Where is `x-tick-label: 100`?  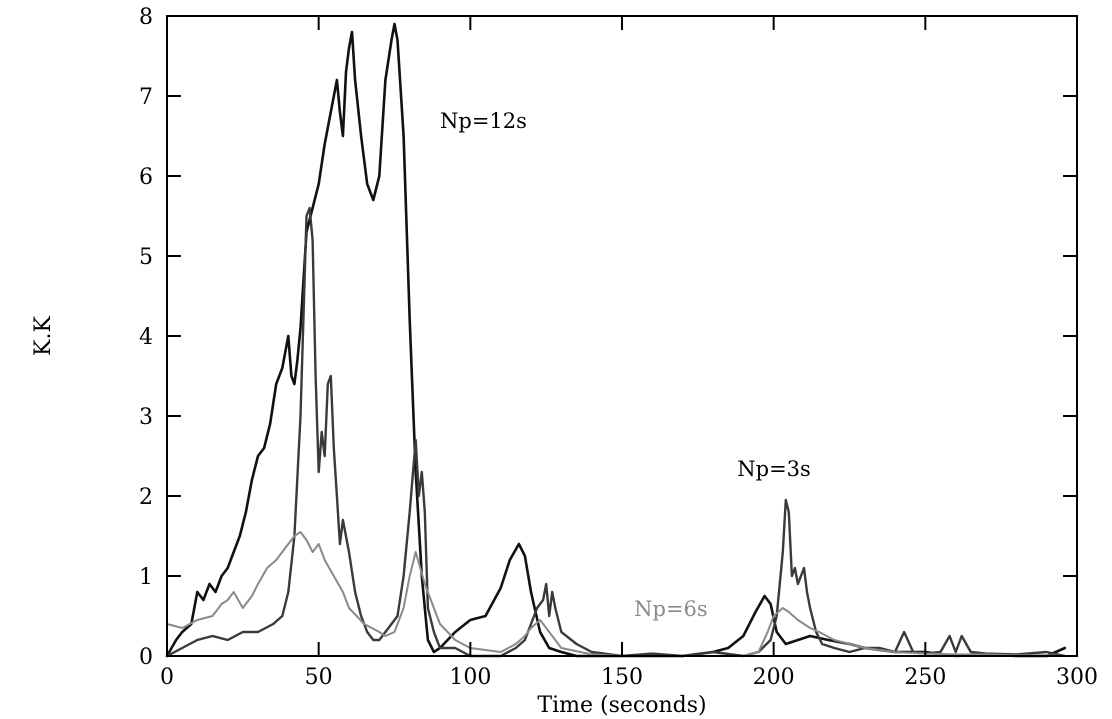
x-tick-label: 100 is located at coordinates (470, 677).